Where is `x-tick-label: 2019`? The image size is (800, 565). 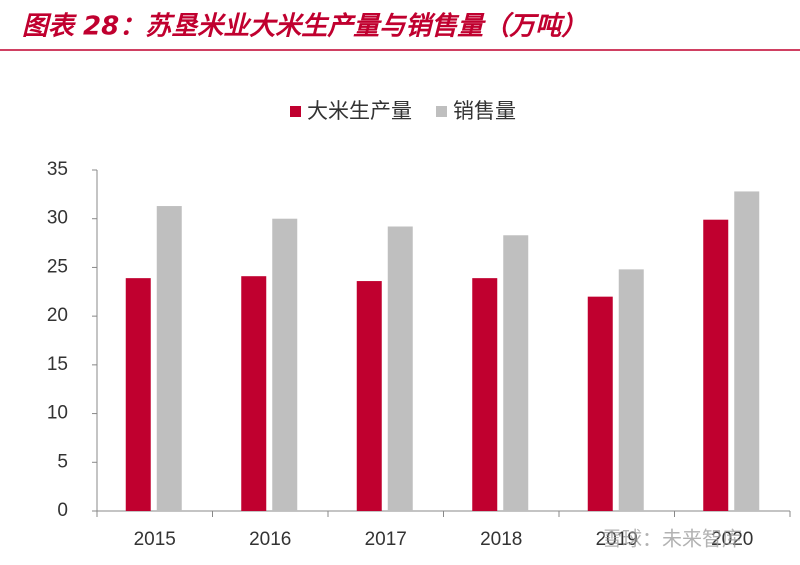
x-tick-label: 2019 is located at coordinates (617, 539).